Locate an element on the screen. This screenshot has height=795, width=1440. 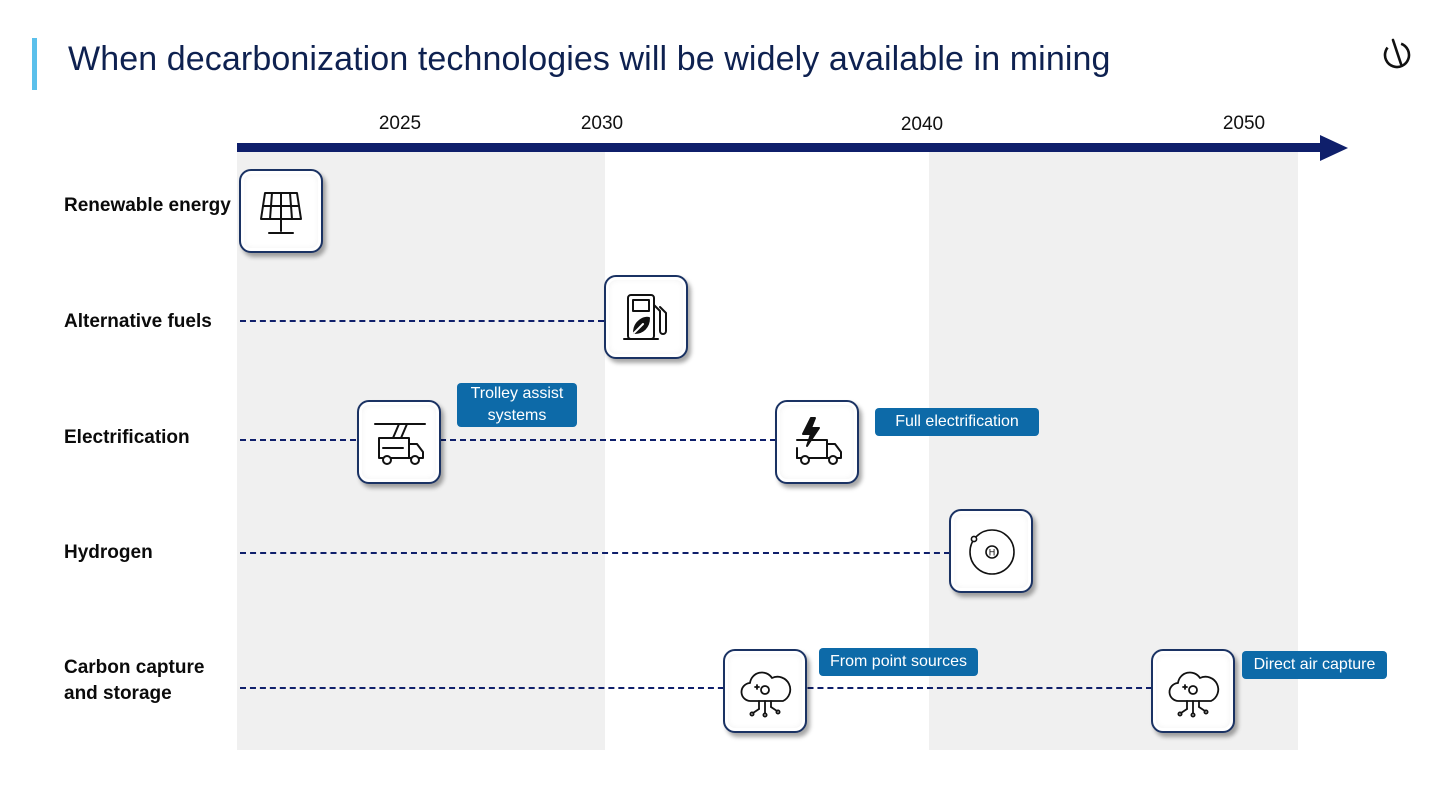
year-label-2040: 2040 is located at coordinates (922, 124).